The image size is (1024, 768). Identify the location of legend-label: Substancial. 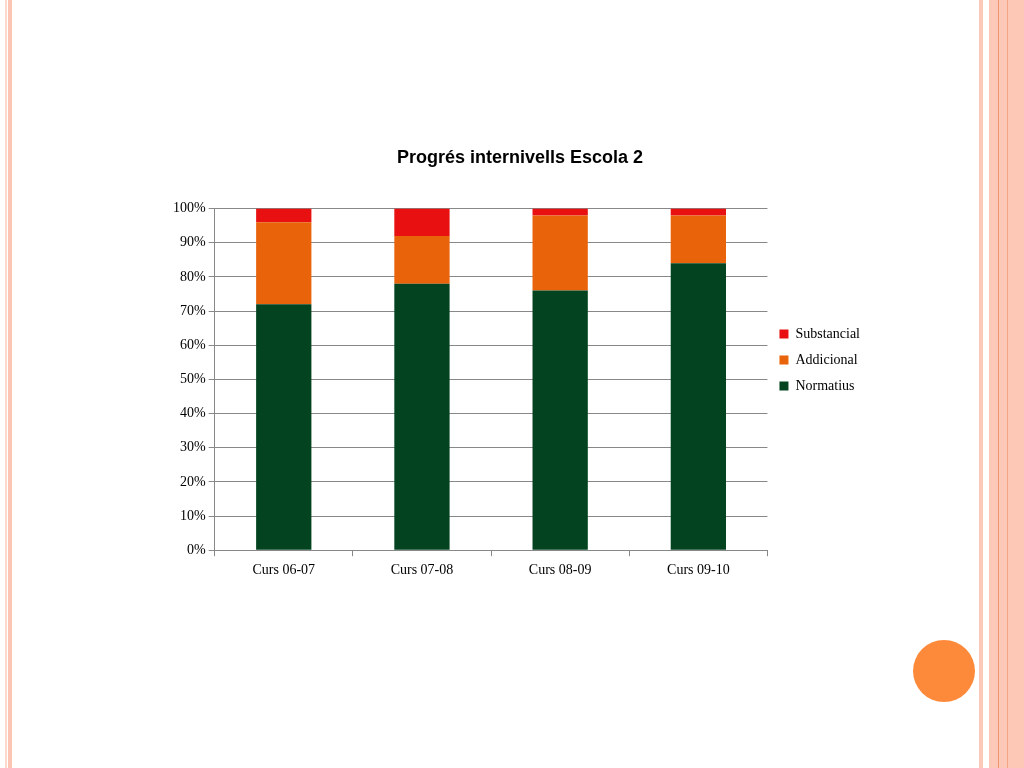
(828, 333).